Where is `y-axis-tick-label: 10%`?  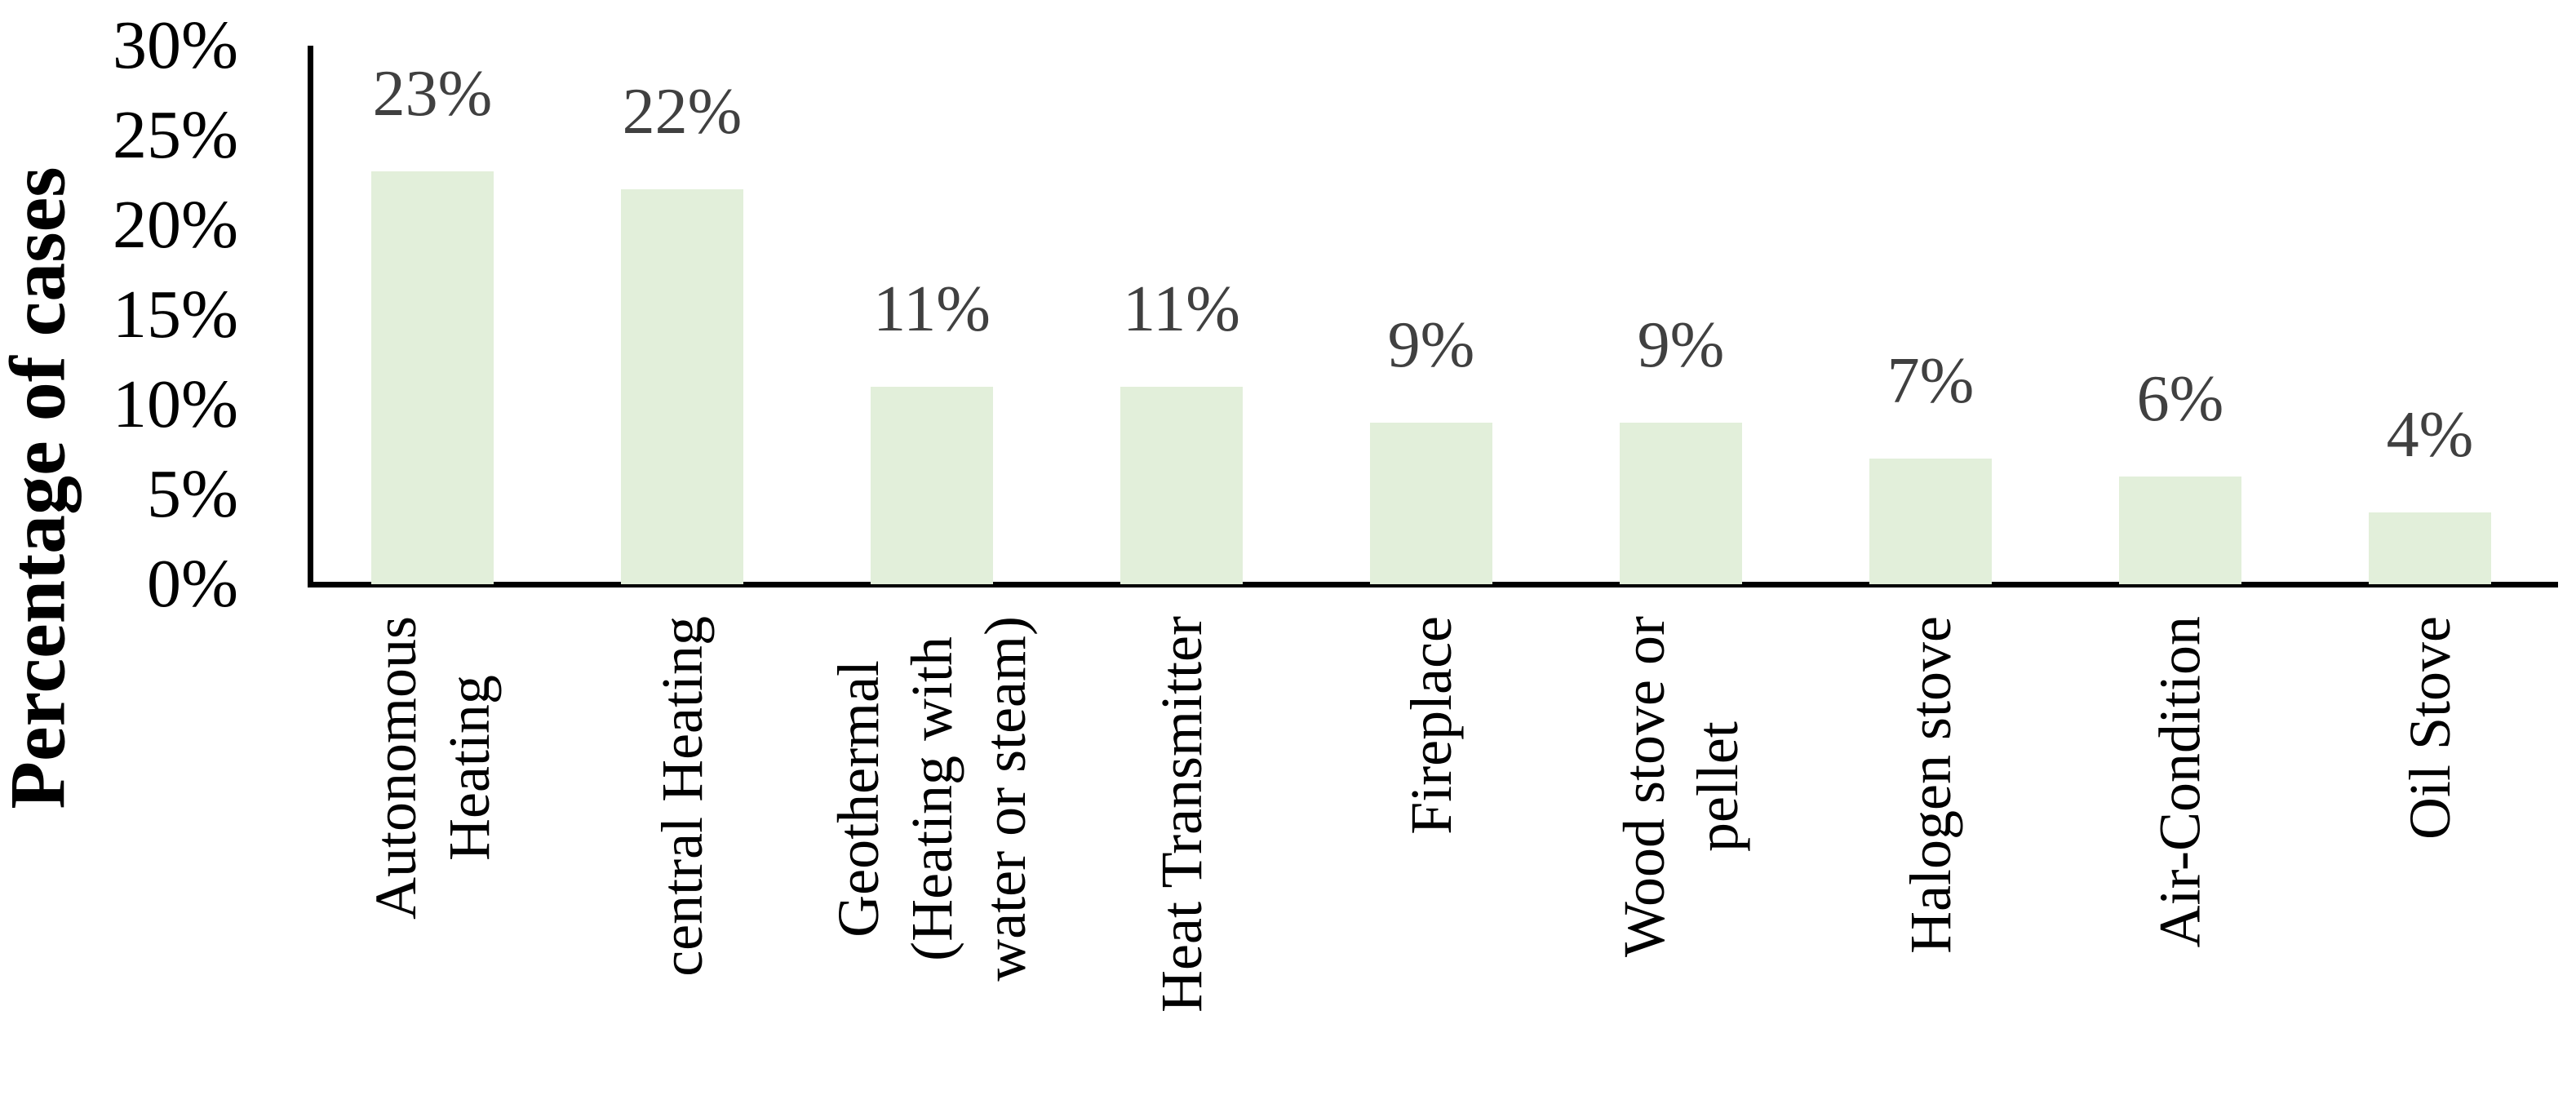
y-axis-tick-label: 10% is located at coordinates (175, 404).